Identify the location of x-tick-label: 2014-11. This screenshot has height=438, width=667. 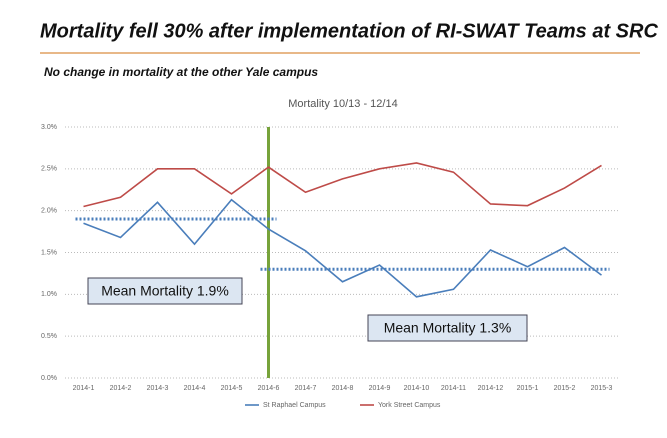
(453, 388).